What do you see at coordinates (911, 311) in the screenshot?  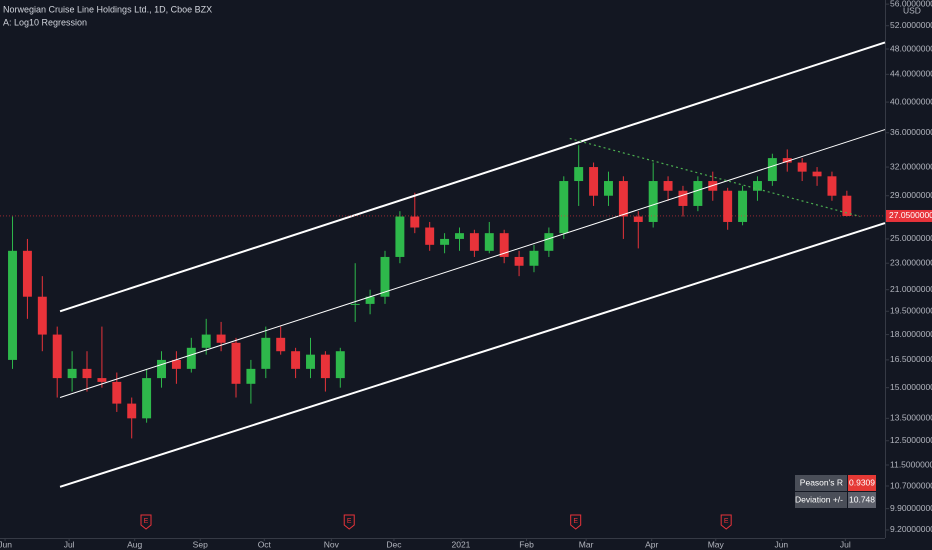 I see `y-tick-label: 19.50000000` at bounding box center [911, 311].